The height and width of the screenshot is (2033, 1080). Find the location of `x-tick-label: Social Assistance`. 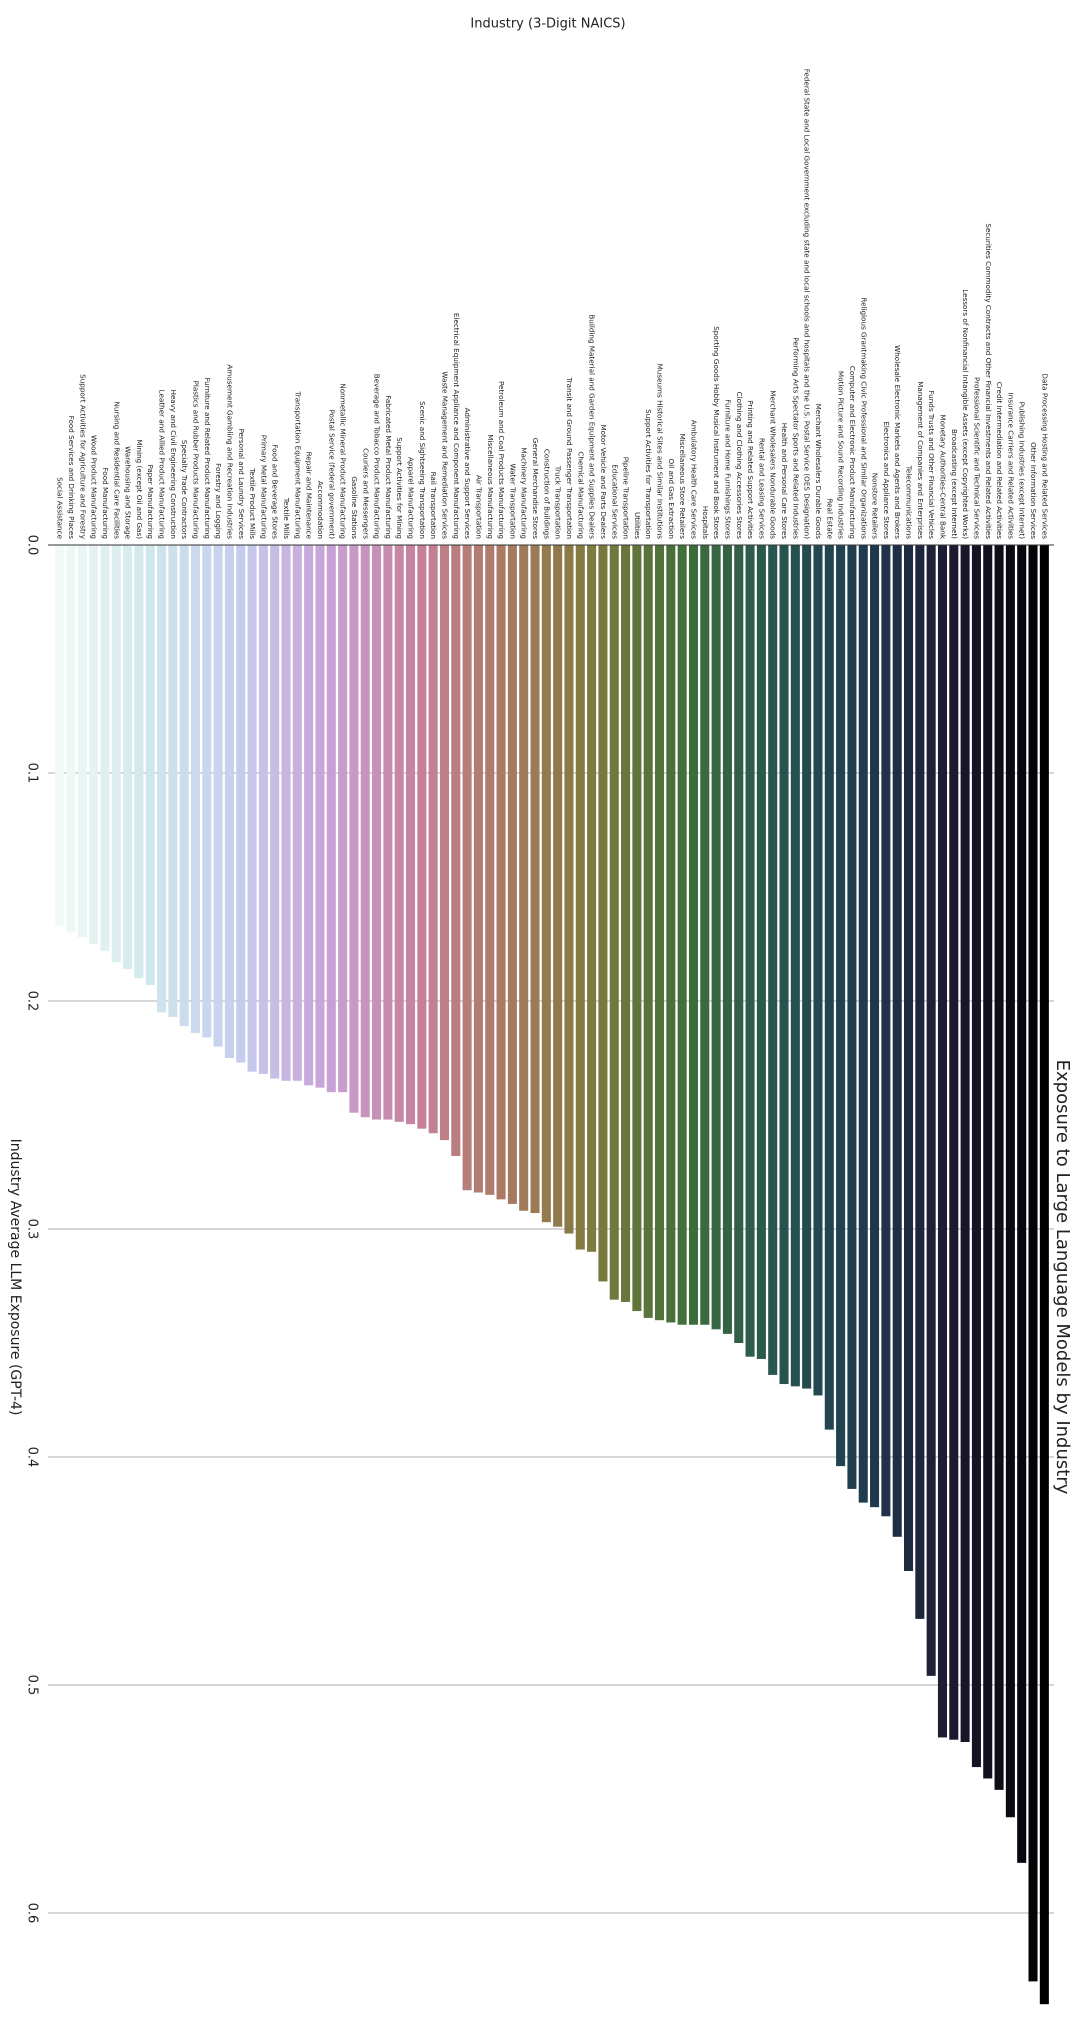

x-tick-label: Social Assistance is located at coordinates (60, 508).